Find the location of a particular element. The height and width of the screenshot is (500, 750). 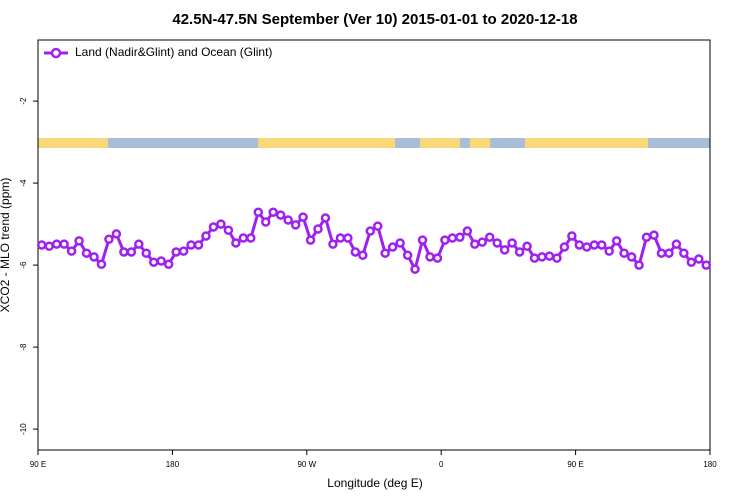

x-tick-label: 0 is located at coordinates (441, 464).